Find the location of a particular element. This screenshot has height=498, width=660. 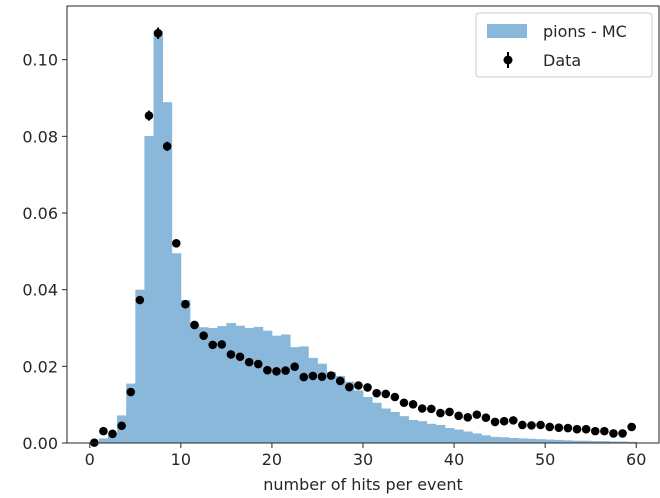

legend-label-mc: pions - MC is located at coordinates (585, 31).